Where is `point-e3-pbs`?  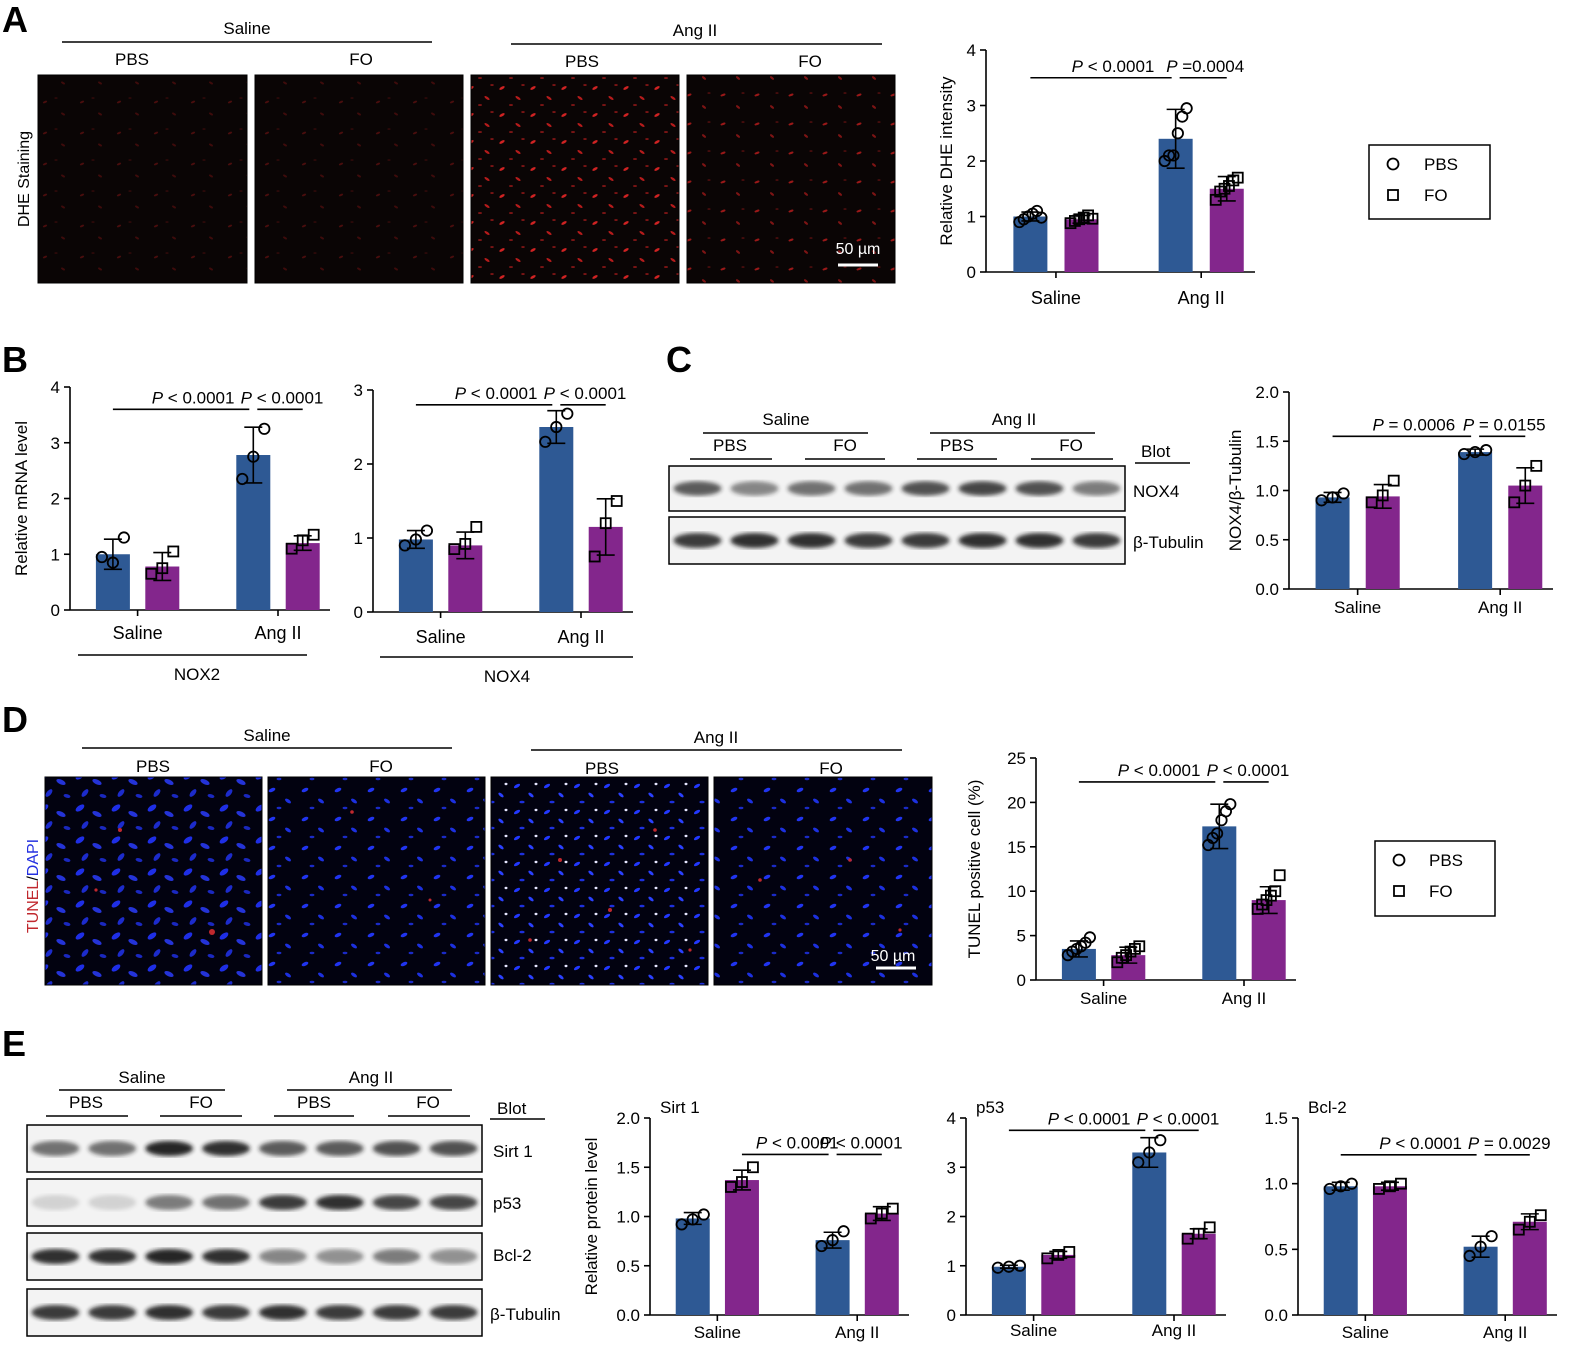 point-e3-pbs is located at coordinates (1480, 1246).